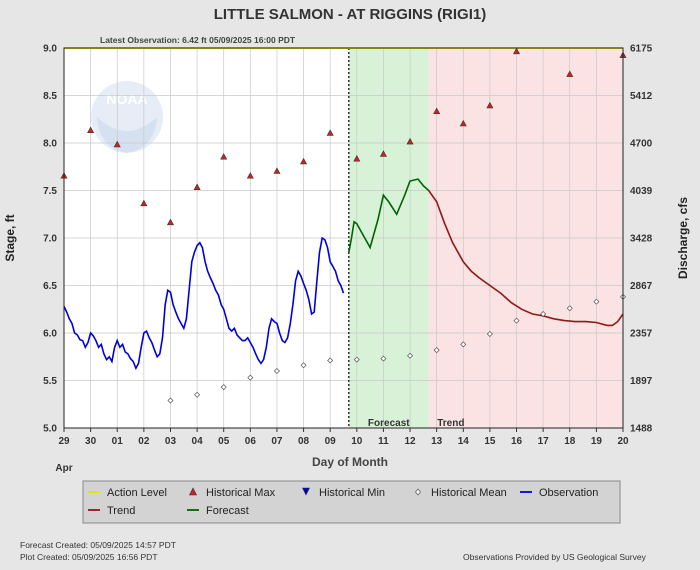  Describe the element at coordinates (597, 441) in the screenshot. I see `x-tick-label: 19` at that location.